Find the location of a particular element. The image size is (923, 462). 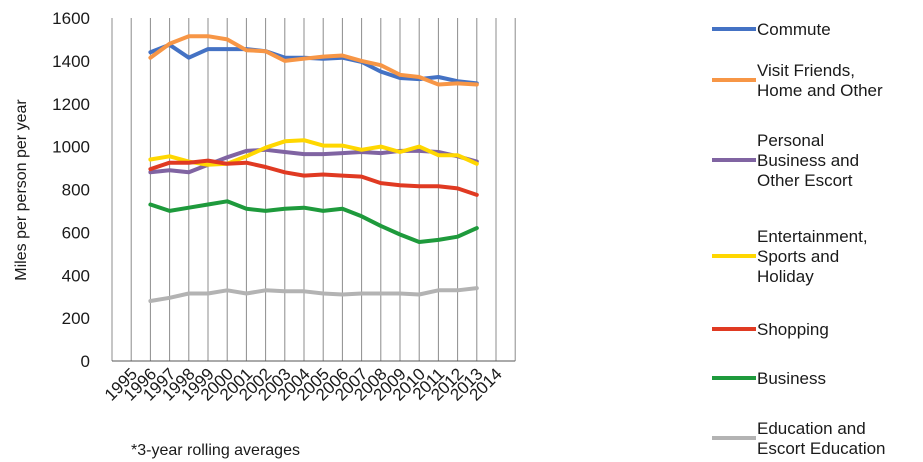

y-tick-label: 1400 is located at coordinates (71, 61).